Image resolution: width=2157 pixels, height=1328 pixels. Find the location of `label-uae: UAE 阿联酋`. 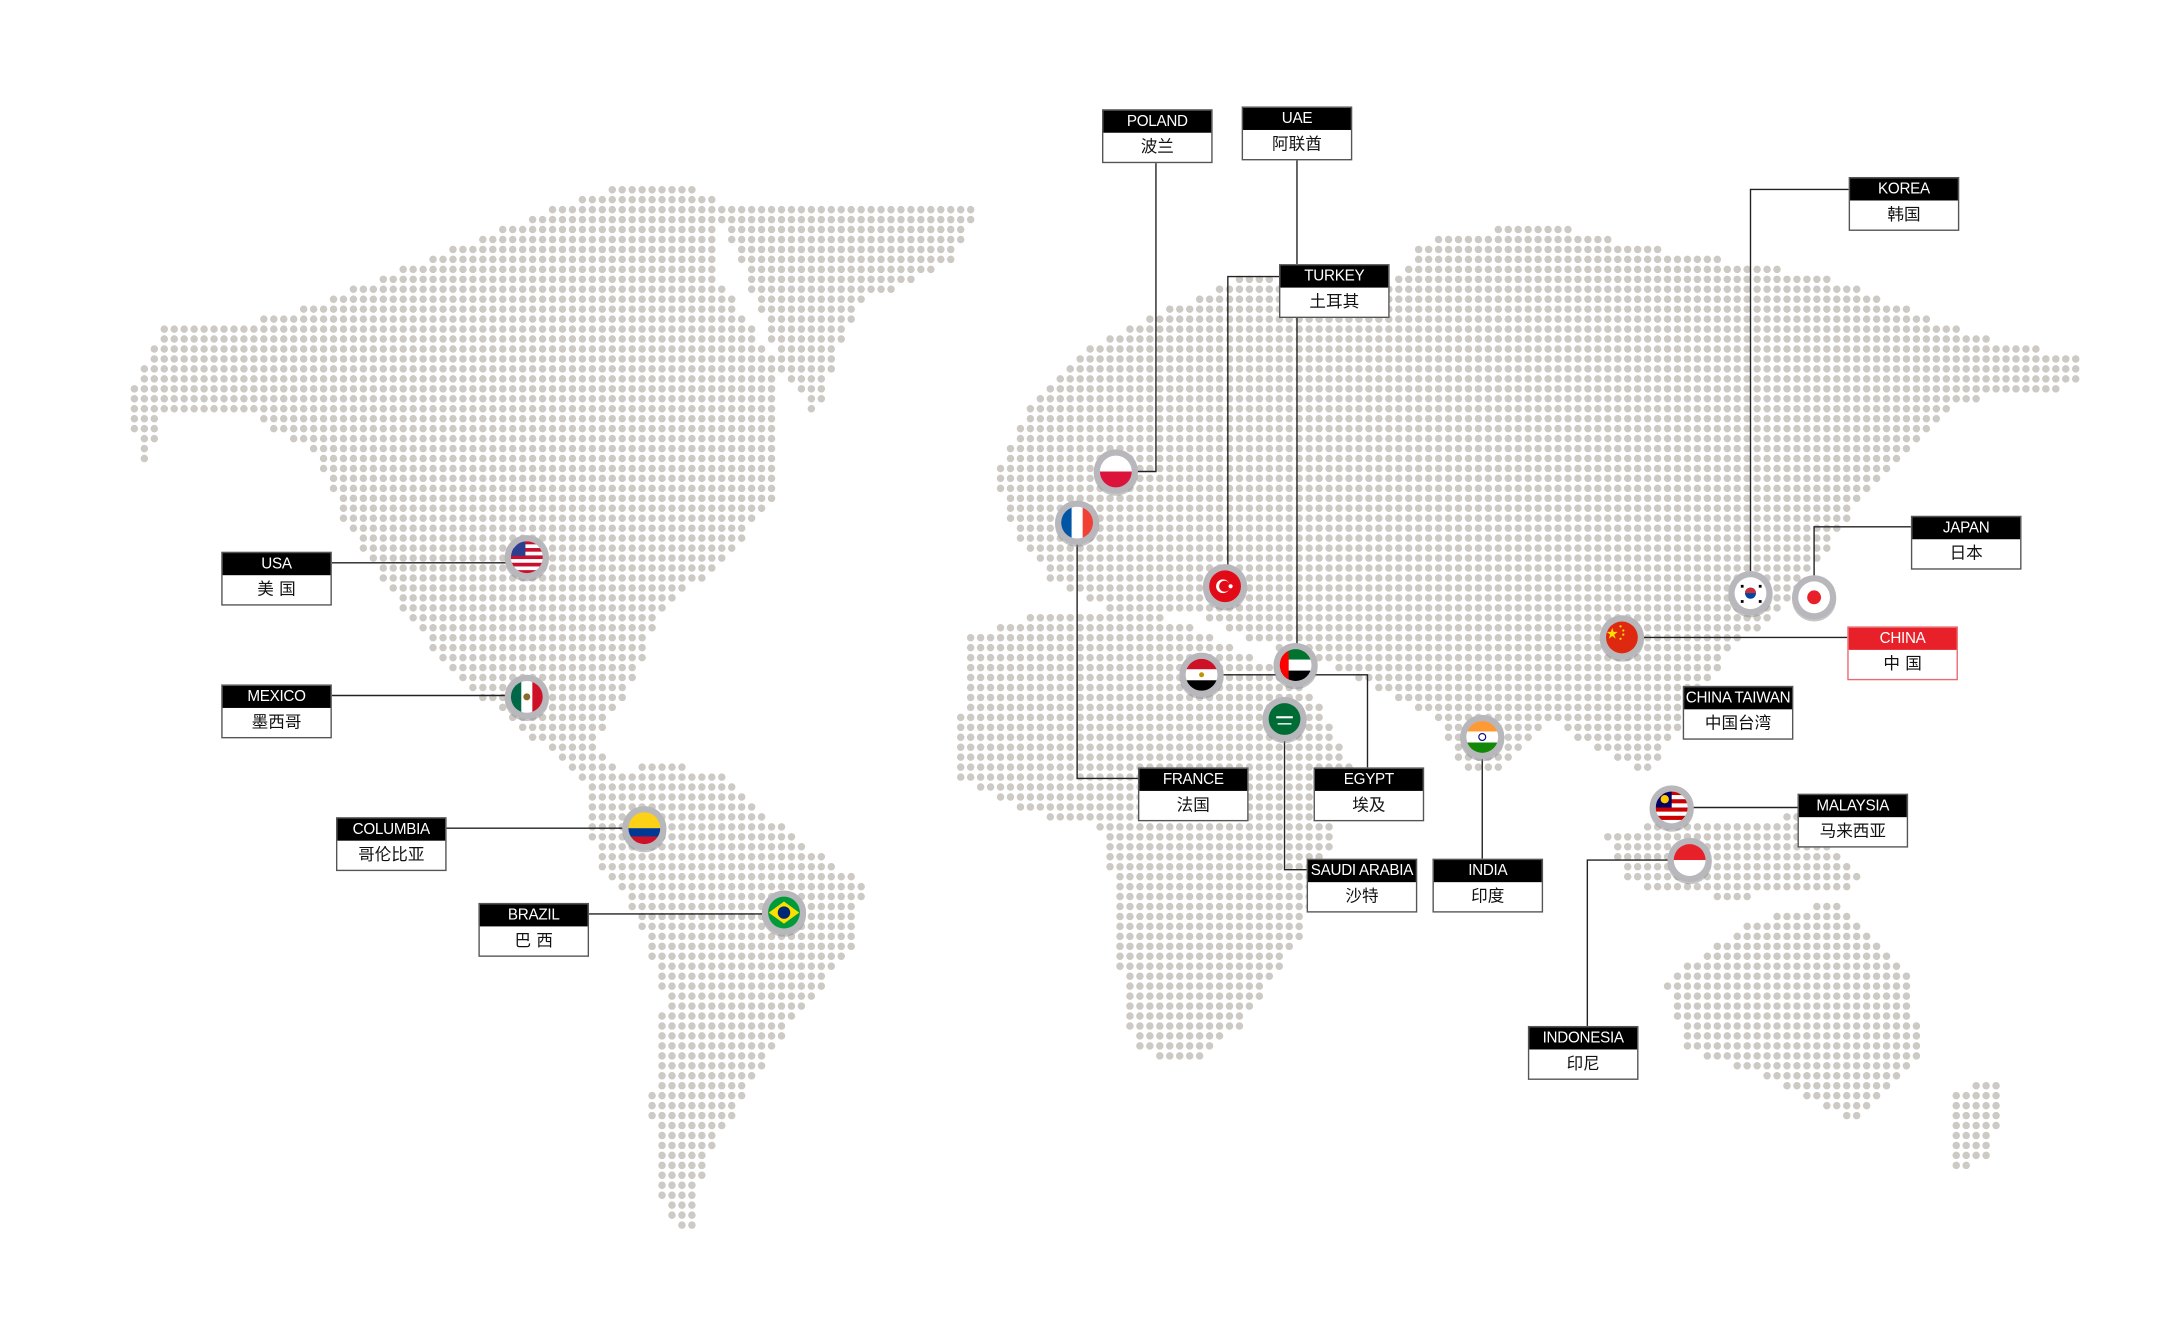

label-uae: UAE 阿联酋 is located at coordinates (1297, 133).